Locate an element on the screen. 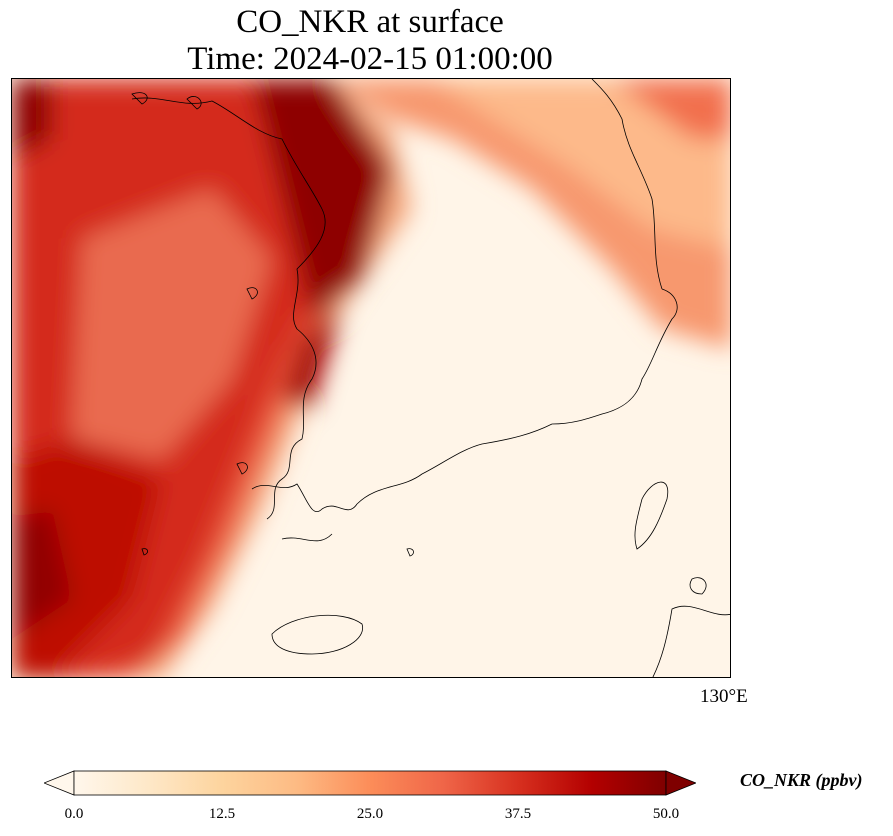  map-title: CO_NKR at surface is located at coordinates (370, 22).